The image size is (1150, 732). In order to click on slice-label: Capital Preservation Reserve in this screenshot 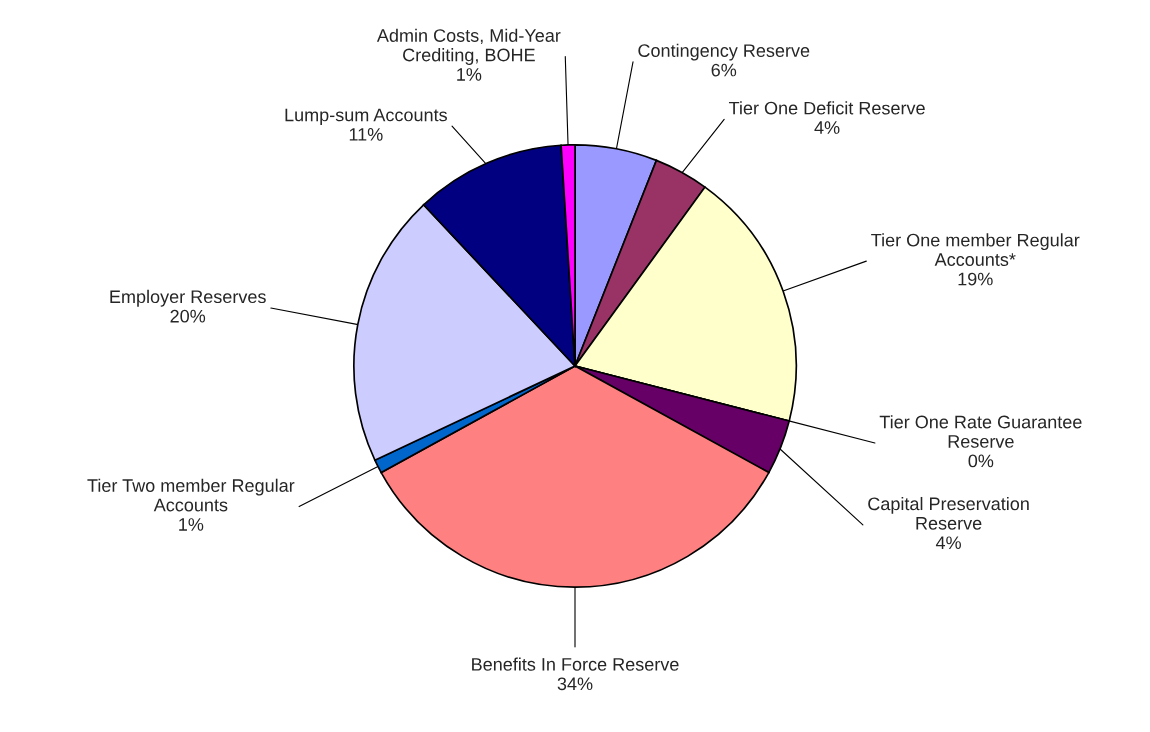, I will do `click(948, 513)`.